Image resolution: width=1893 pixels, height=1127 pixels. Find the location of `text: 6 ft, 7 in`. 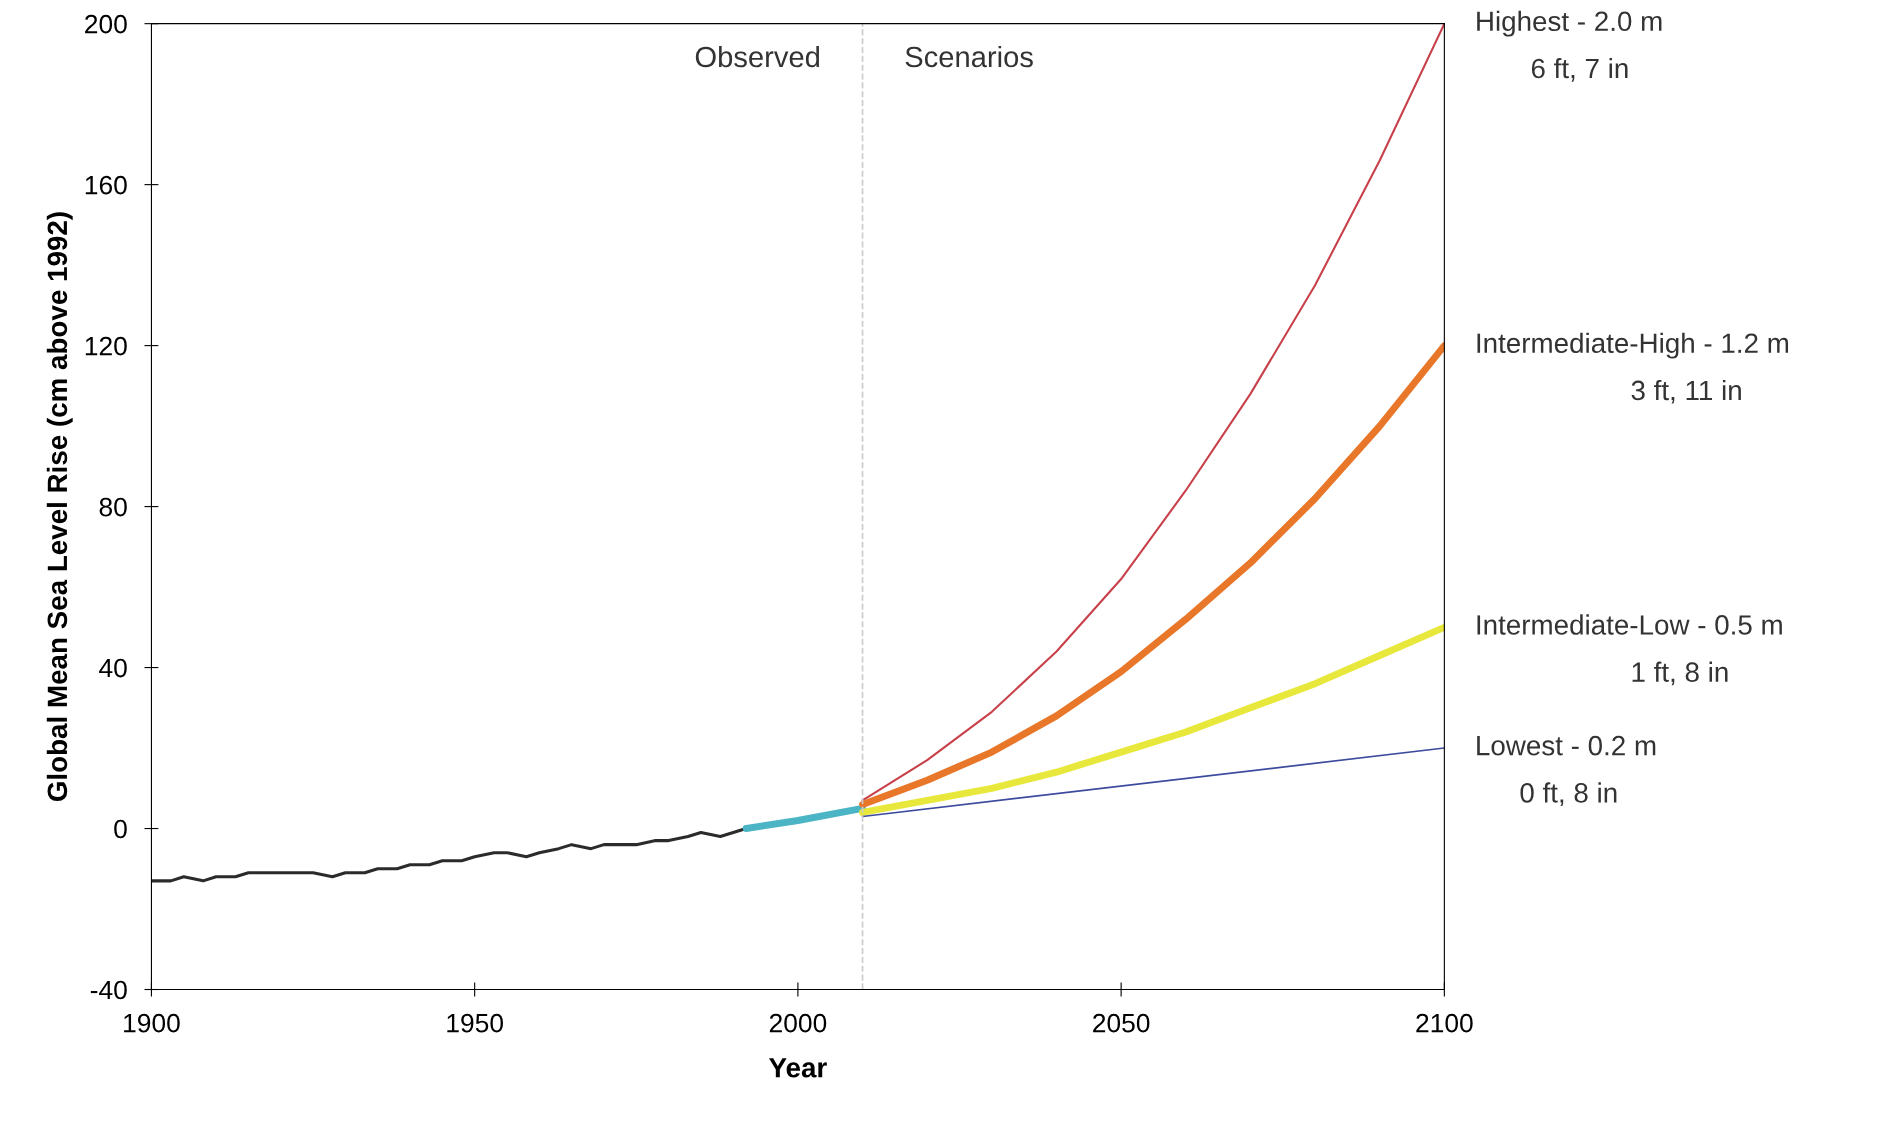

text: 6 ft, 7 in is located at coordinates (1579, 69).